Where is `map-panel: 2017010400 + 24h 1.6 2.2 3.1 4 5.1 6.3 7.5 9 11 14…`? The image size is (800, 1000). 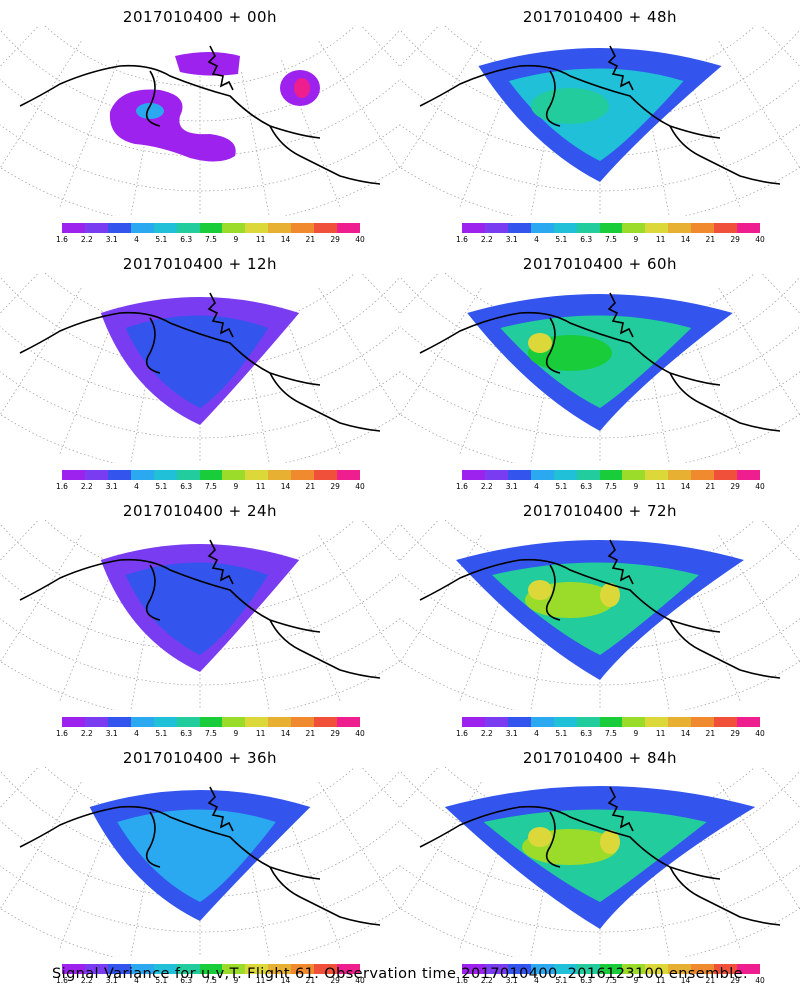
map-panel: 2017010400 + 24h 1.6 2.2 3.1 4 5.1 6.3 7.5 9 11 14… is located at coordinates (200, 617).